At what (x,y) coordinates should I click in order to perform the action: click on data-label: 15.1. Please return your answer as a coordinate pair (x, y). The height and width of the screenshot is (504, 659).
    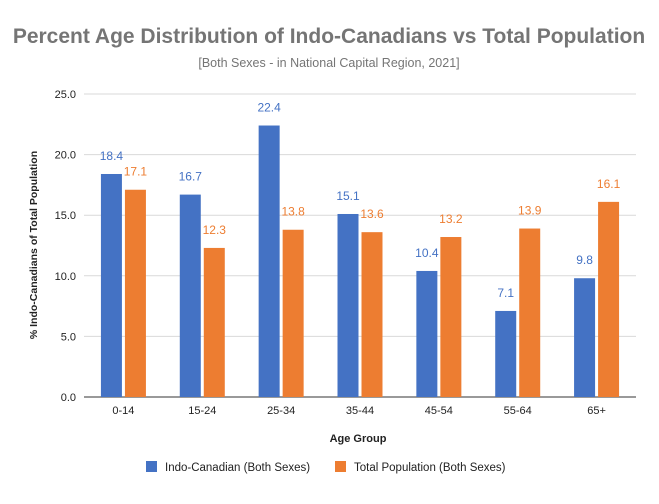
    Looking at the image, I should click on (348, 196).